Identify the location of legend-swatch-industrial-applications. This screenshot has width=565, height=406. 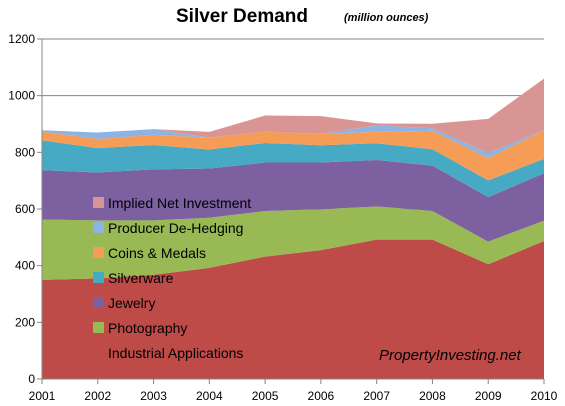
(98, 352).